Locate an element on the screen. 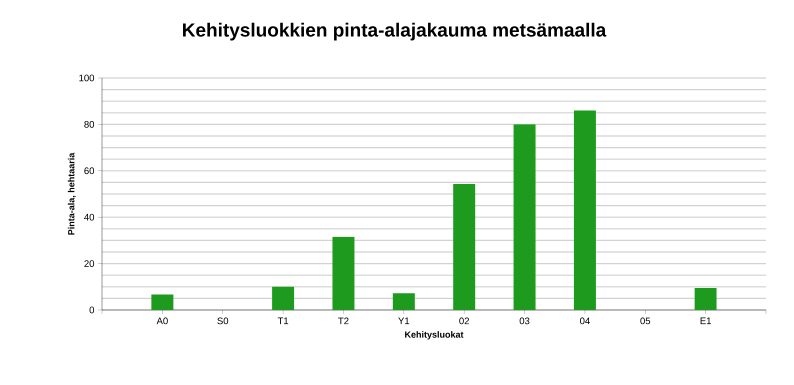  x-tick-label: E1 is located at coordinates (705, 321).